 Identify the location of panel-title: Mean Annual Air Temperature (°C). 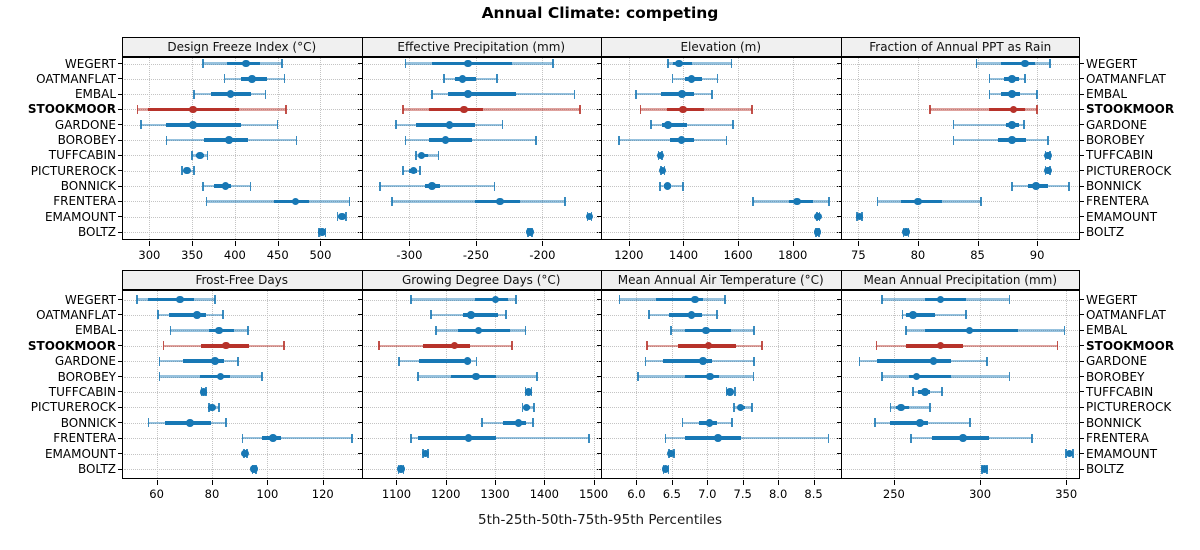
(720, 280).